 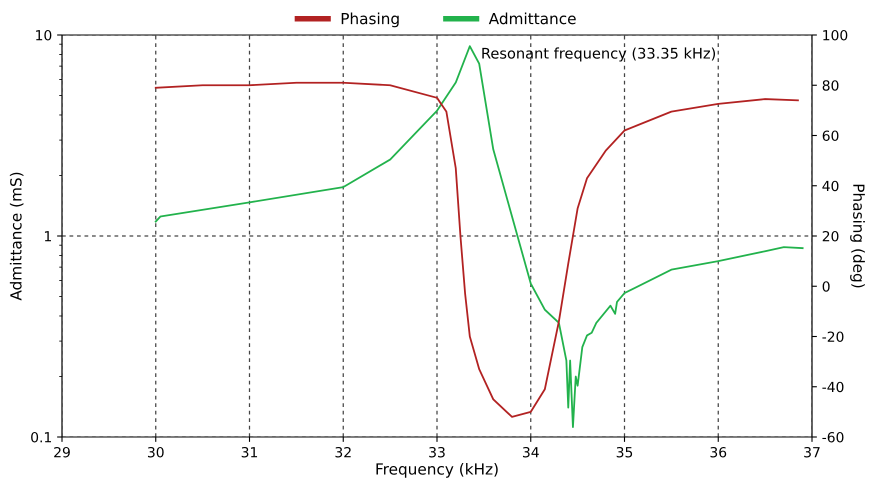 What do you see at coordinates (812, 452) in the screenshot?
I see `x-tick-label: 37` at bounding box center [812, 452].